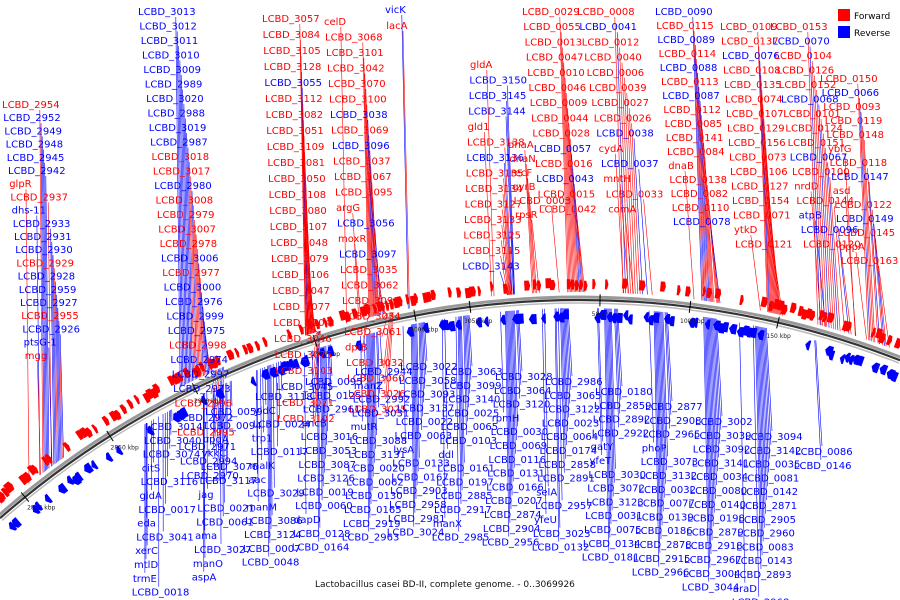 The height and width of the screenshot is (600, 900). What do you see at coordinates (571, 423) in the screenshot?
I see `gene-label: LCBD_0023` at bounding box center [571, 423].